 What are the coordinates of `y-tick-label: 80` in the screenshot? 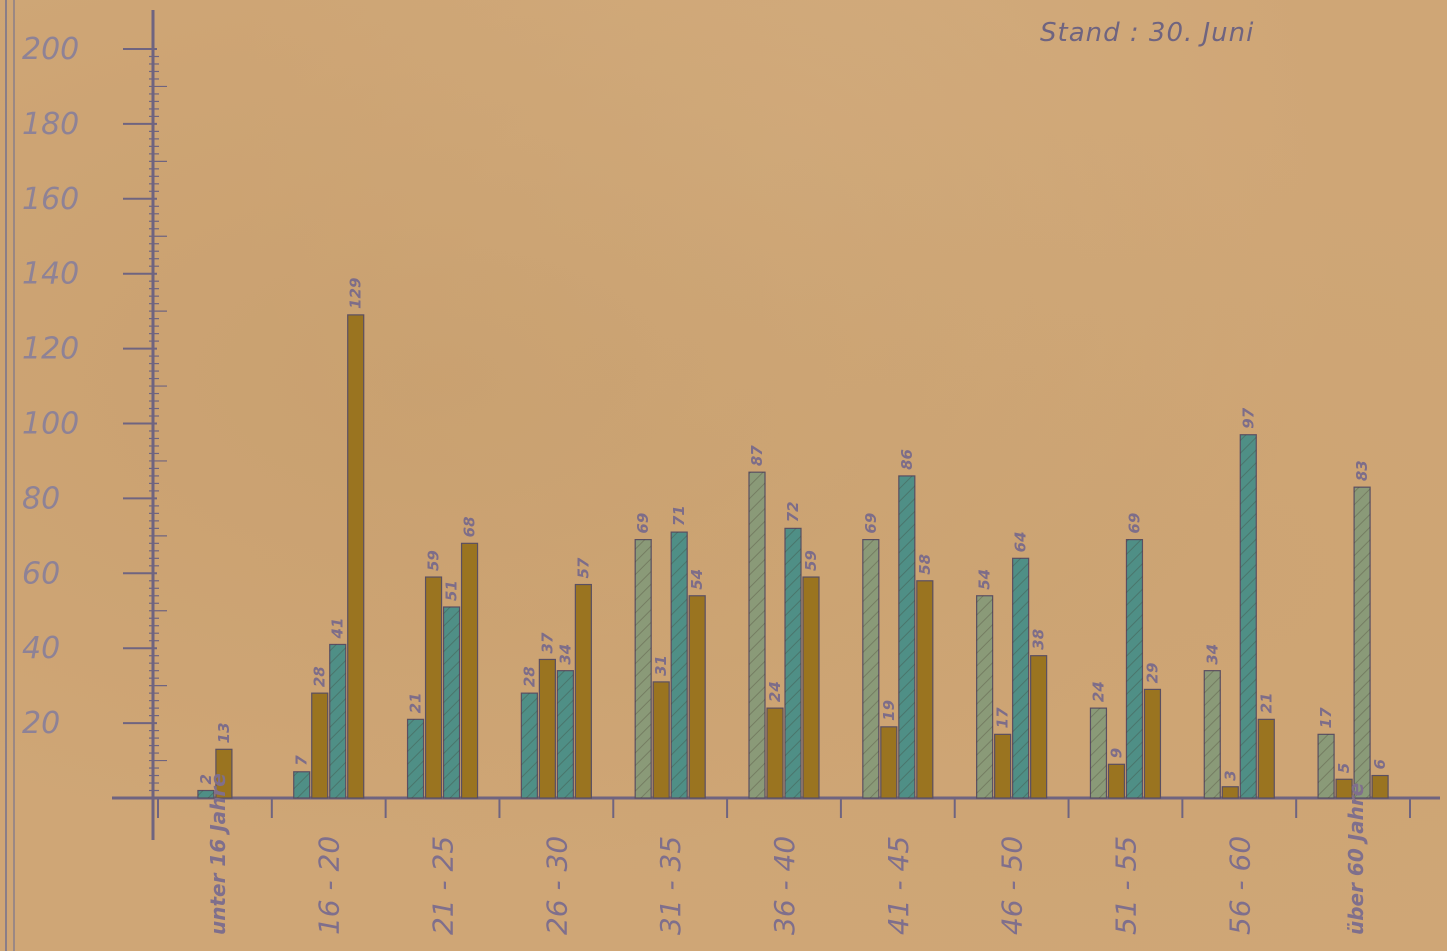 It's located at (41, 498).